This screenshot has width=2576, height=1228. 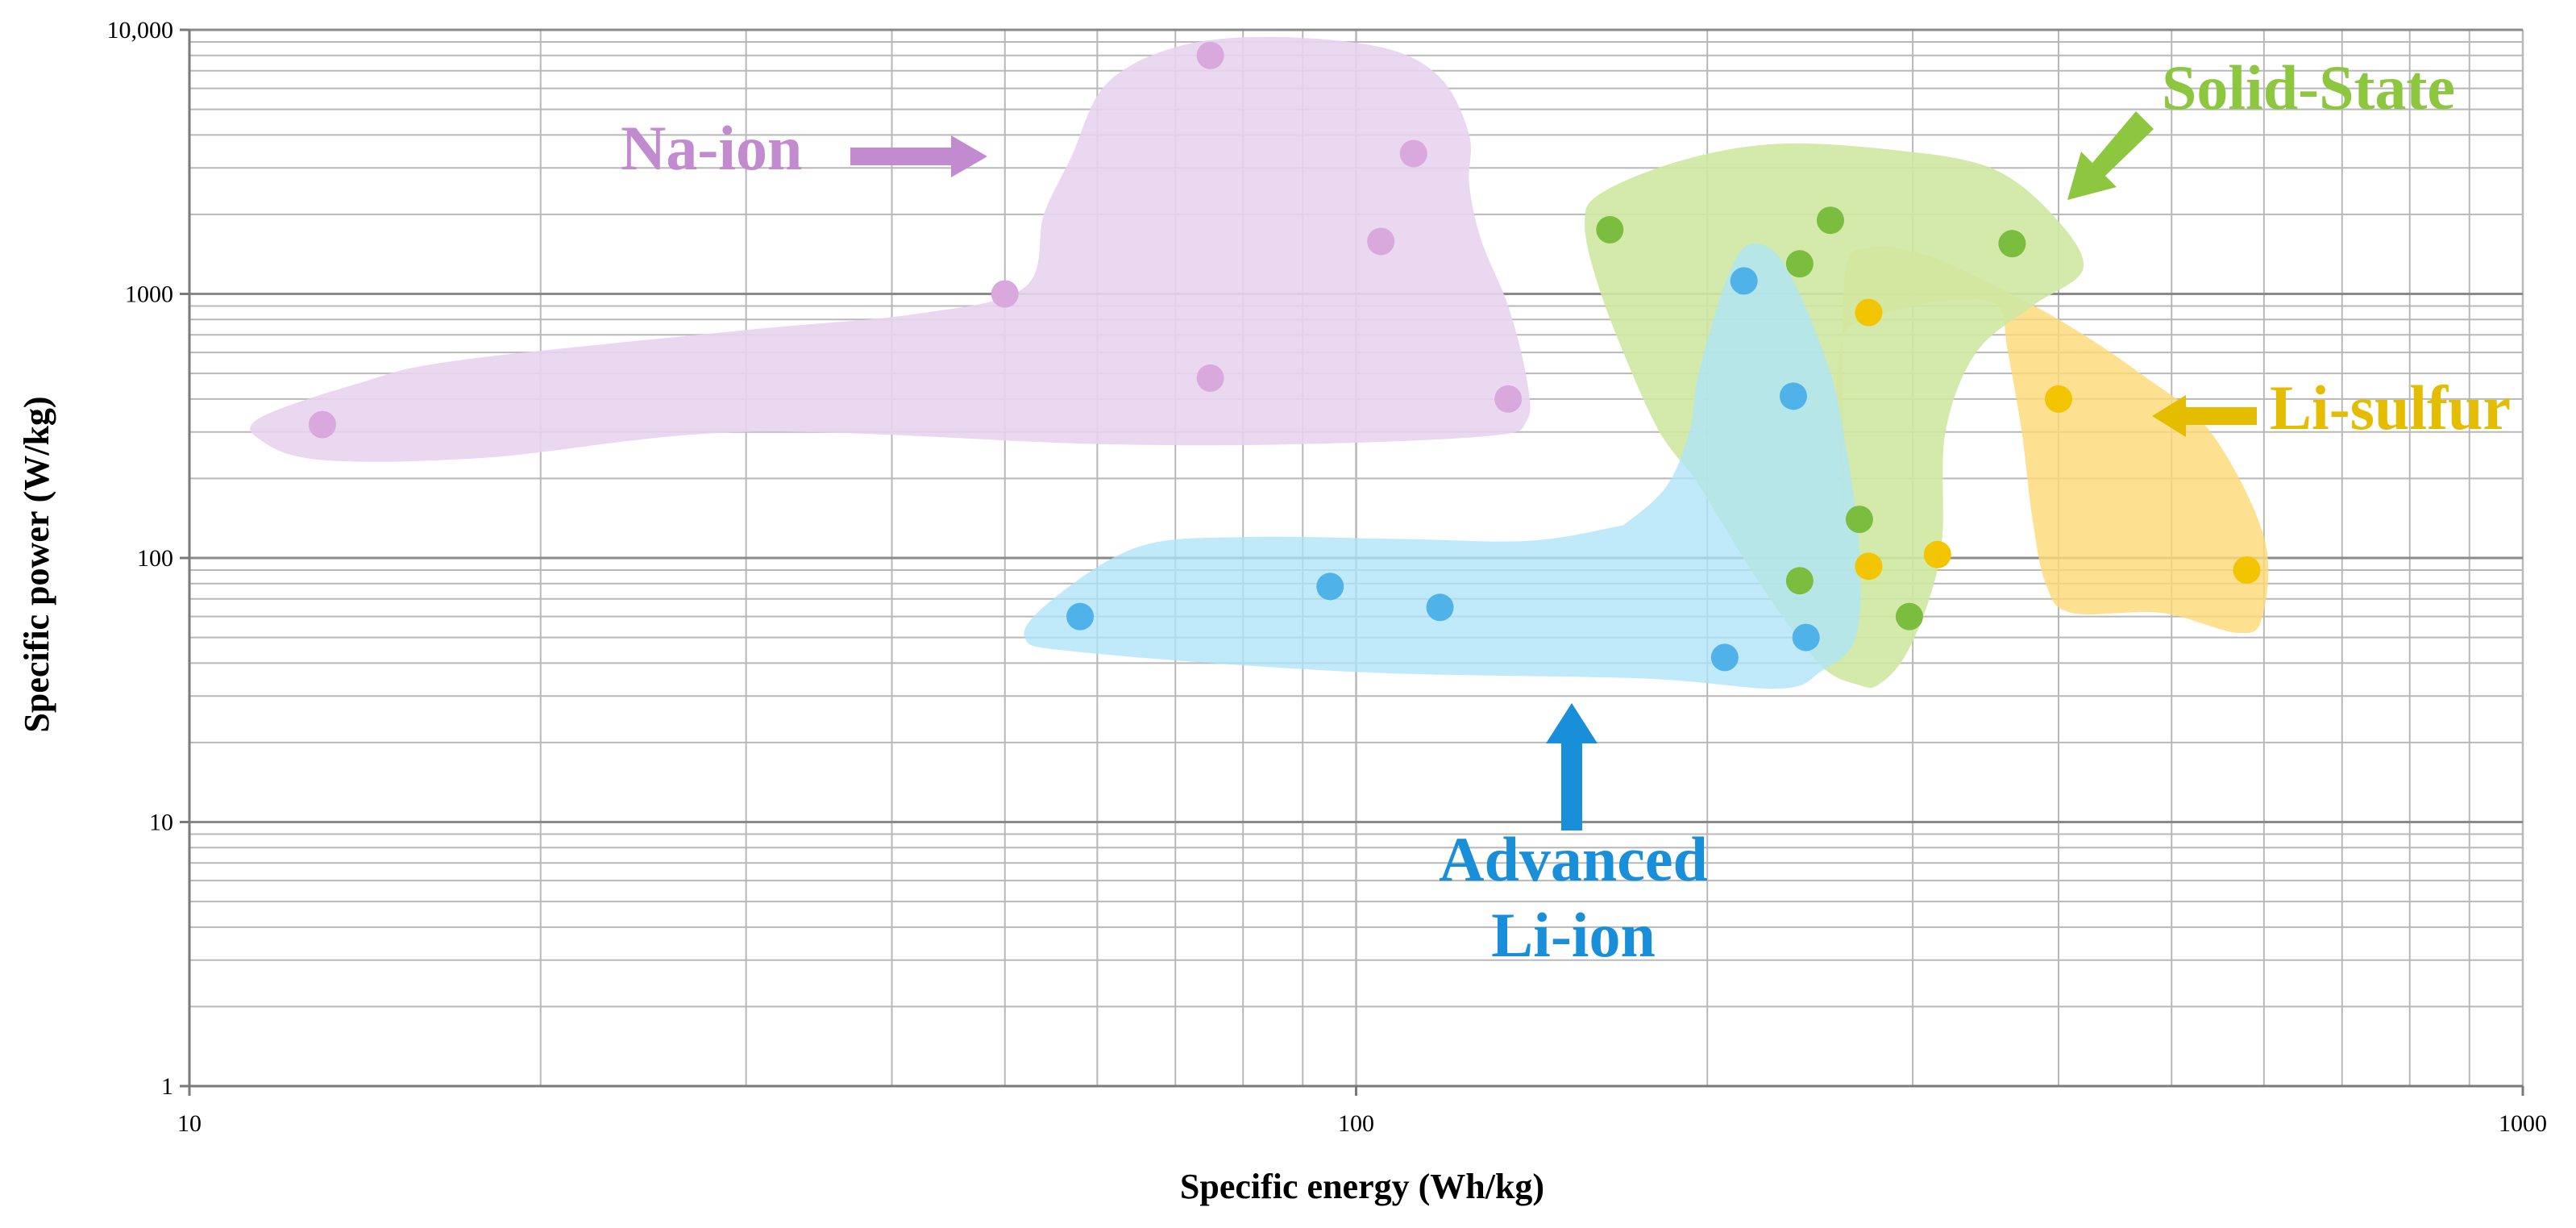 What do you see at coordinates (161, 823) in the screenshot?
I see `y-tick-label: 10` at bounding box center [161, 823].